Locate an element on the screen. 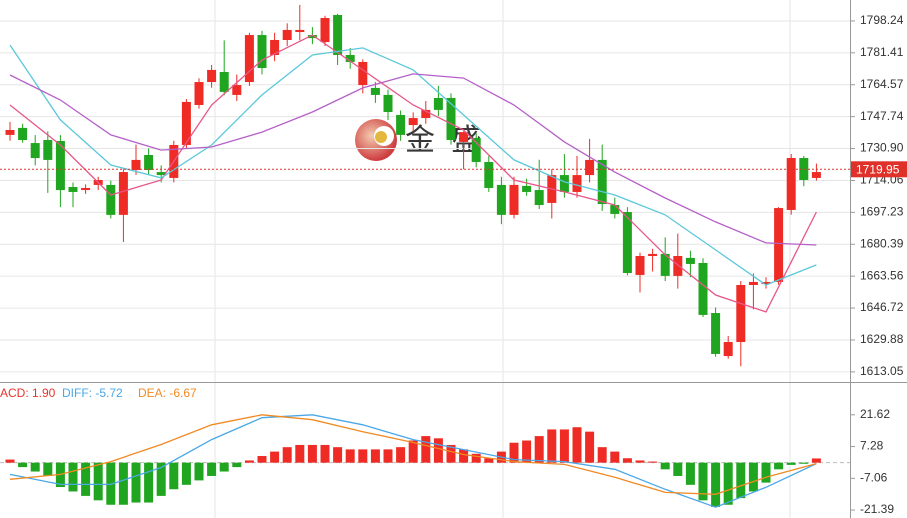  legend-entry: DIFF: -5.72 is located at coordinates (92, 393).